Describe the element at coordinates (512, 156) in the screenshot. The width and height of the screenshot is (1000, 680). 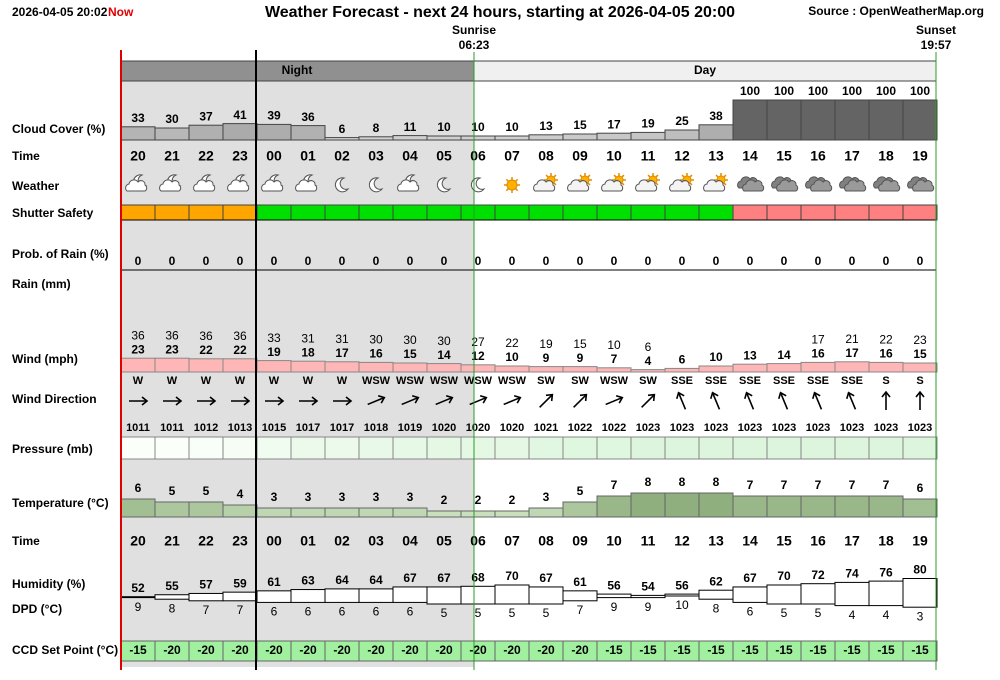
I see `hour: 07` at that location.